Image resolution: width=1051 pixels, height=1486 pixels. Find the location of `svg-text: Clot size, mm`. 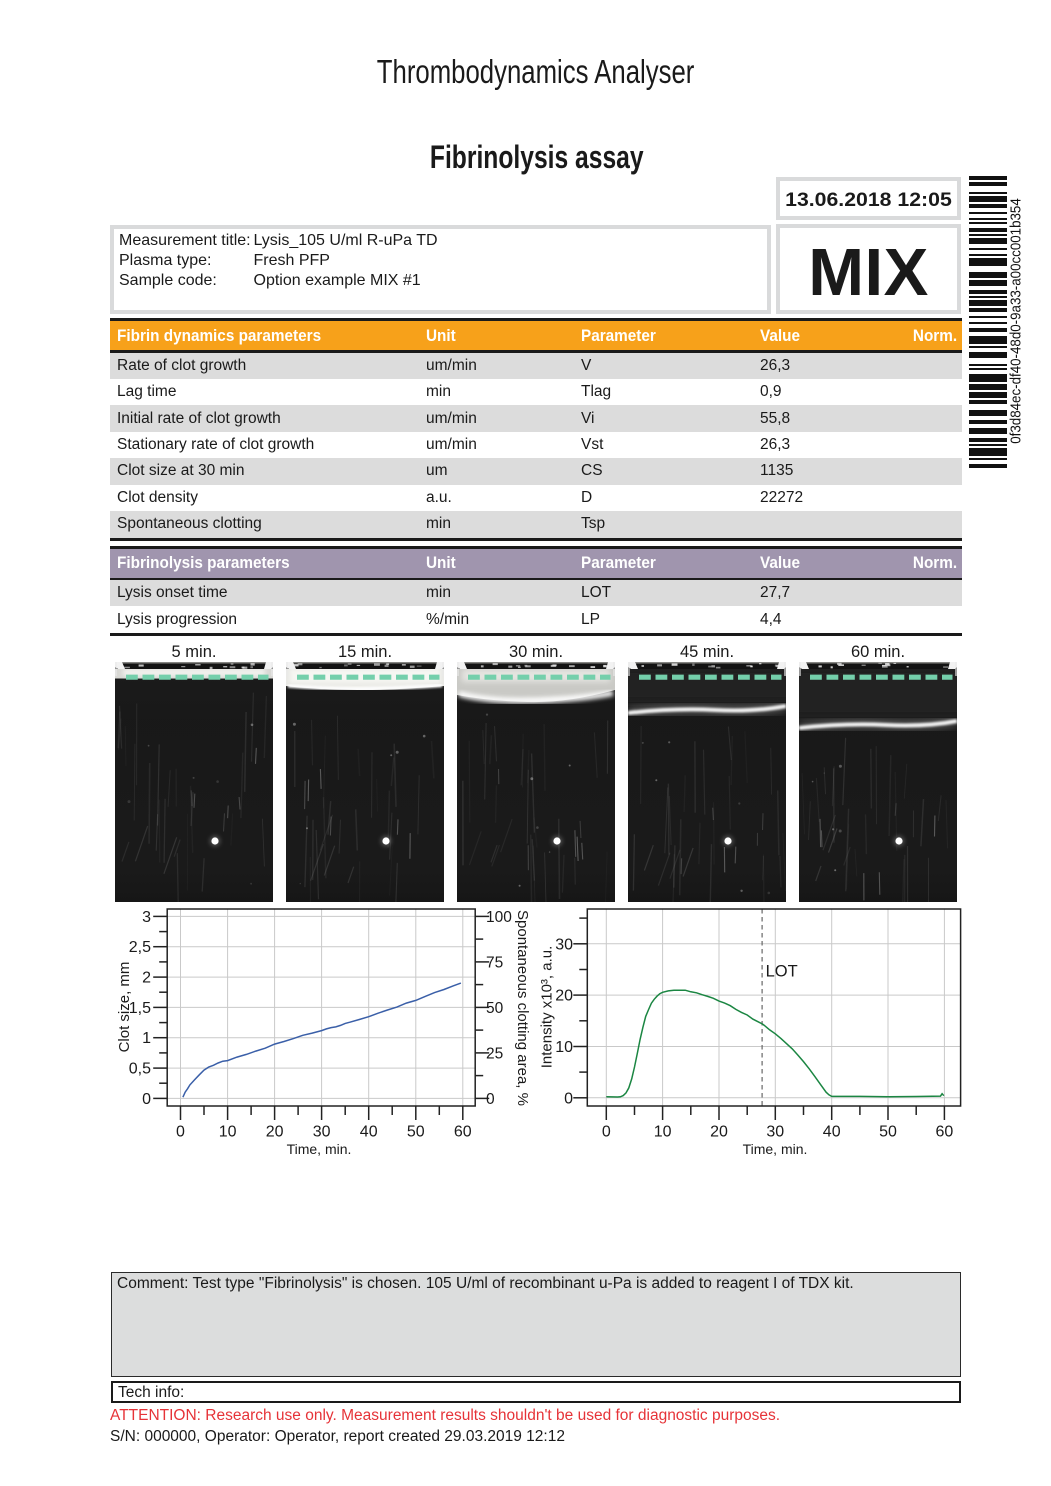

svg-text: Clot size, mm is located at coordinates (124, 1007).